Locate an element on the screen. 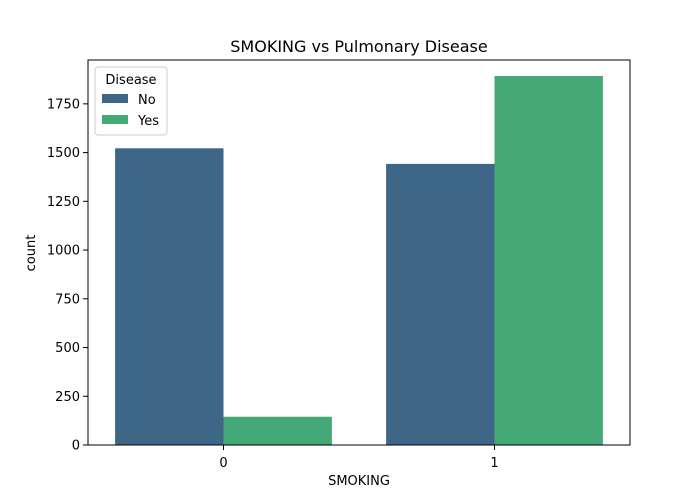 The width and height of the screenshot is (700, 500). x-tick-label: 1 is located at coordinates (494, 463).